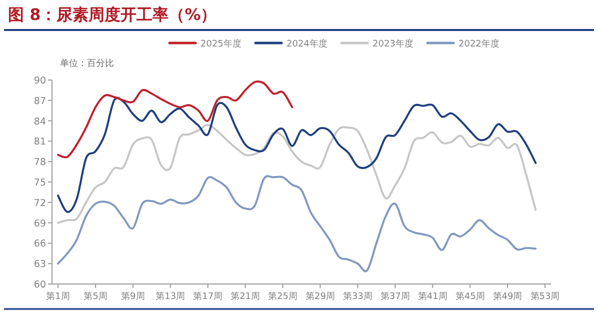 This screenshot has height=326, width=598. I want to click on x-tick-label: 第29周, so click(320, 296).